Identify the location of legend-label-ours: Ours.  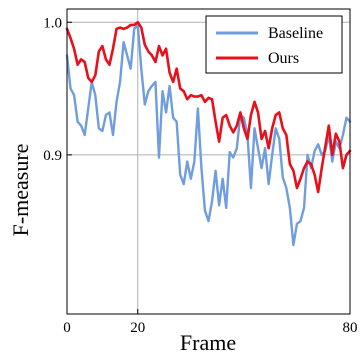
(283, 58).